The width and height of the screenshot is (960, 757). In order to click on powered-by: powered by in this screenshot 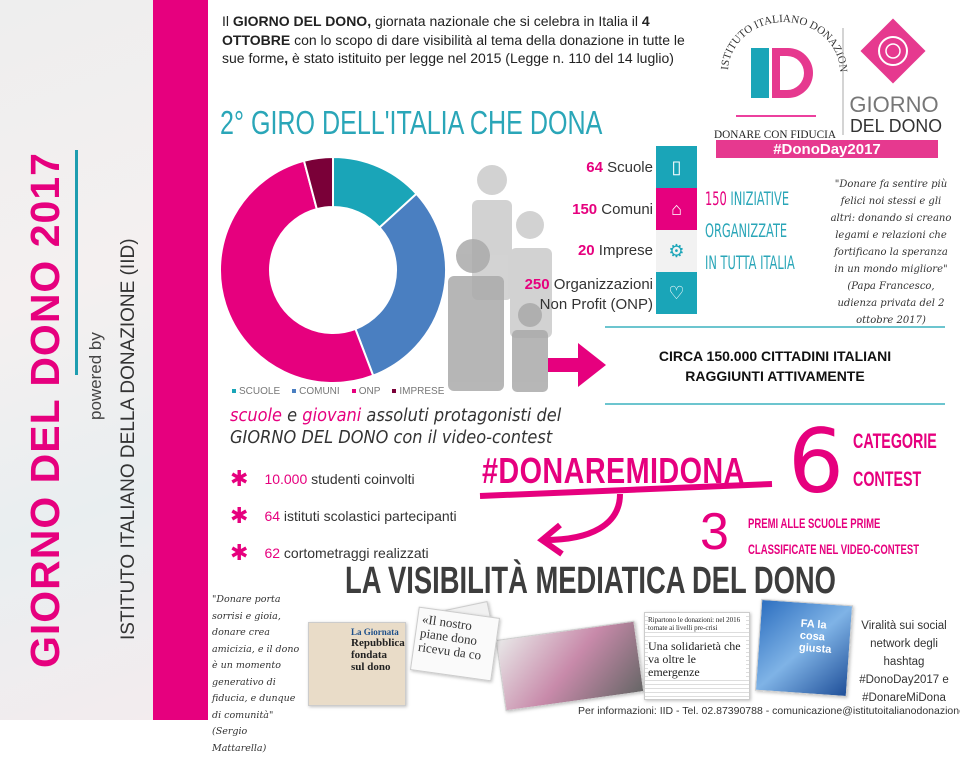, I will do `click(95, 376)`.